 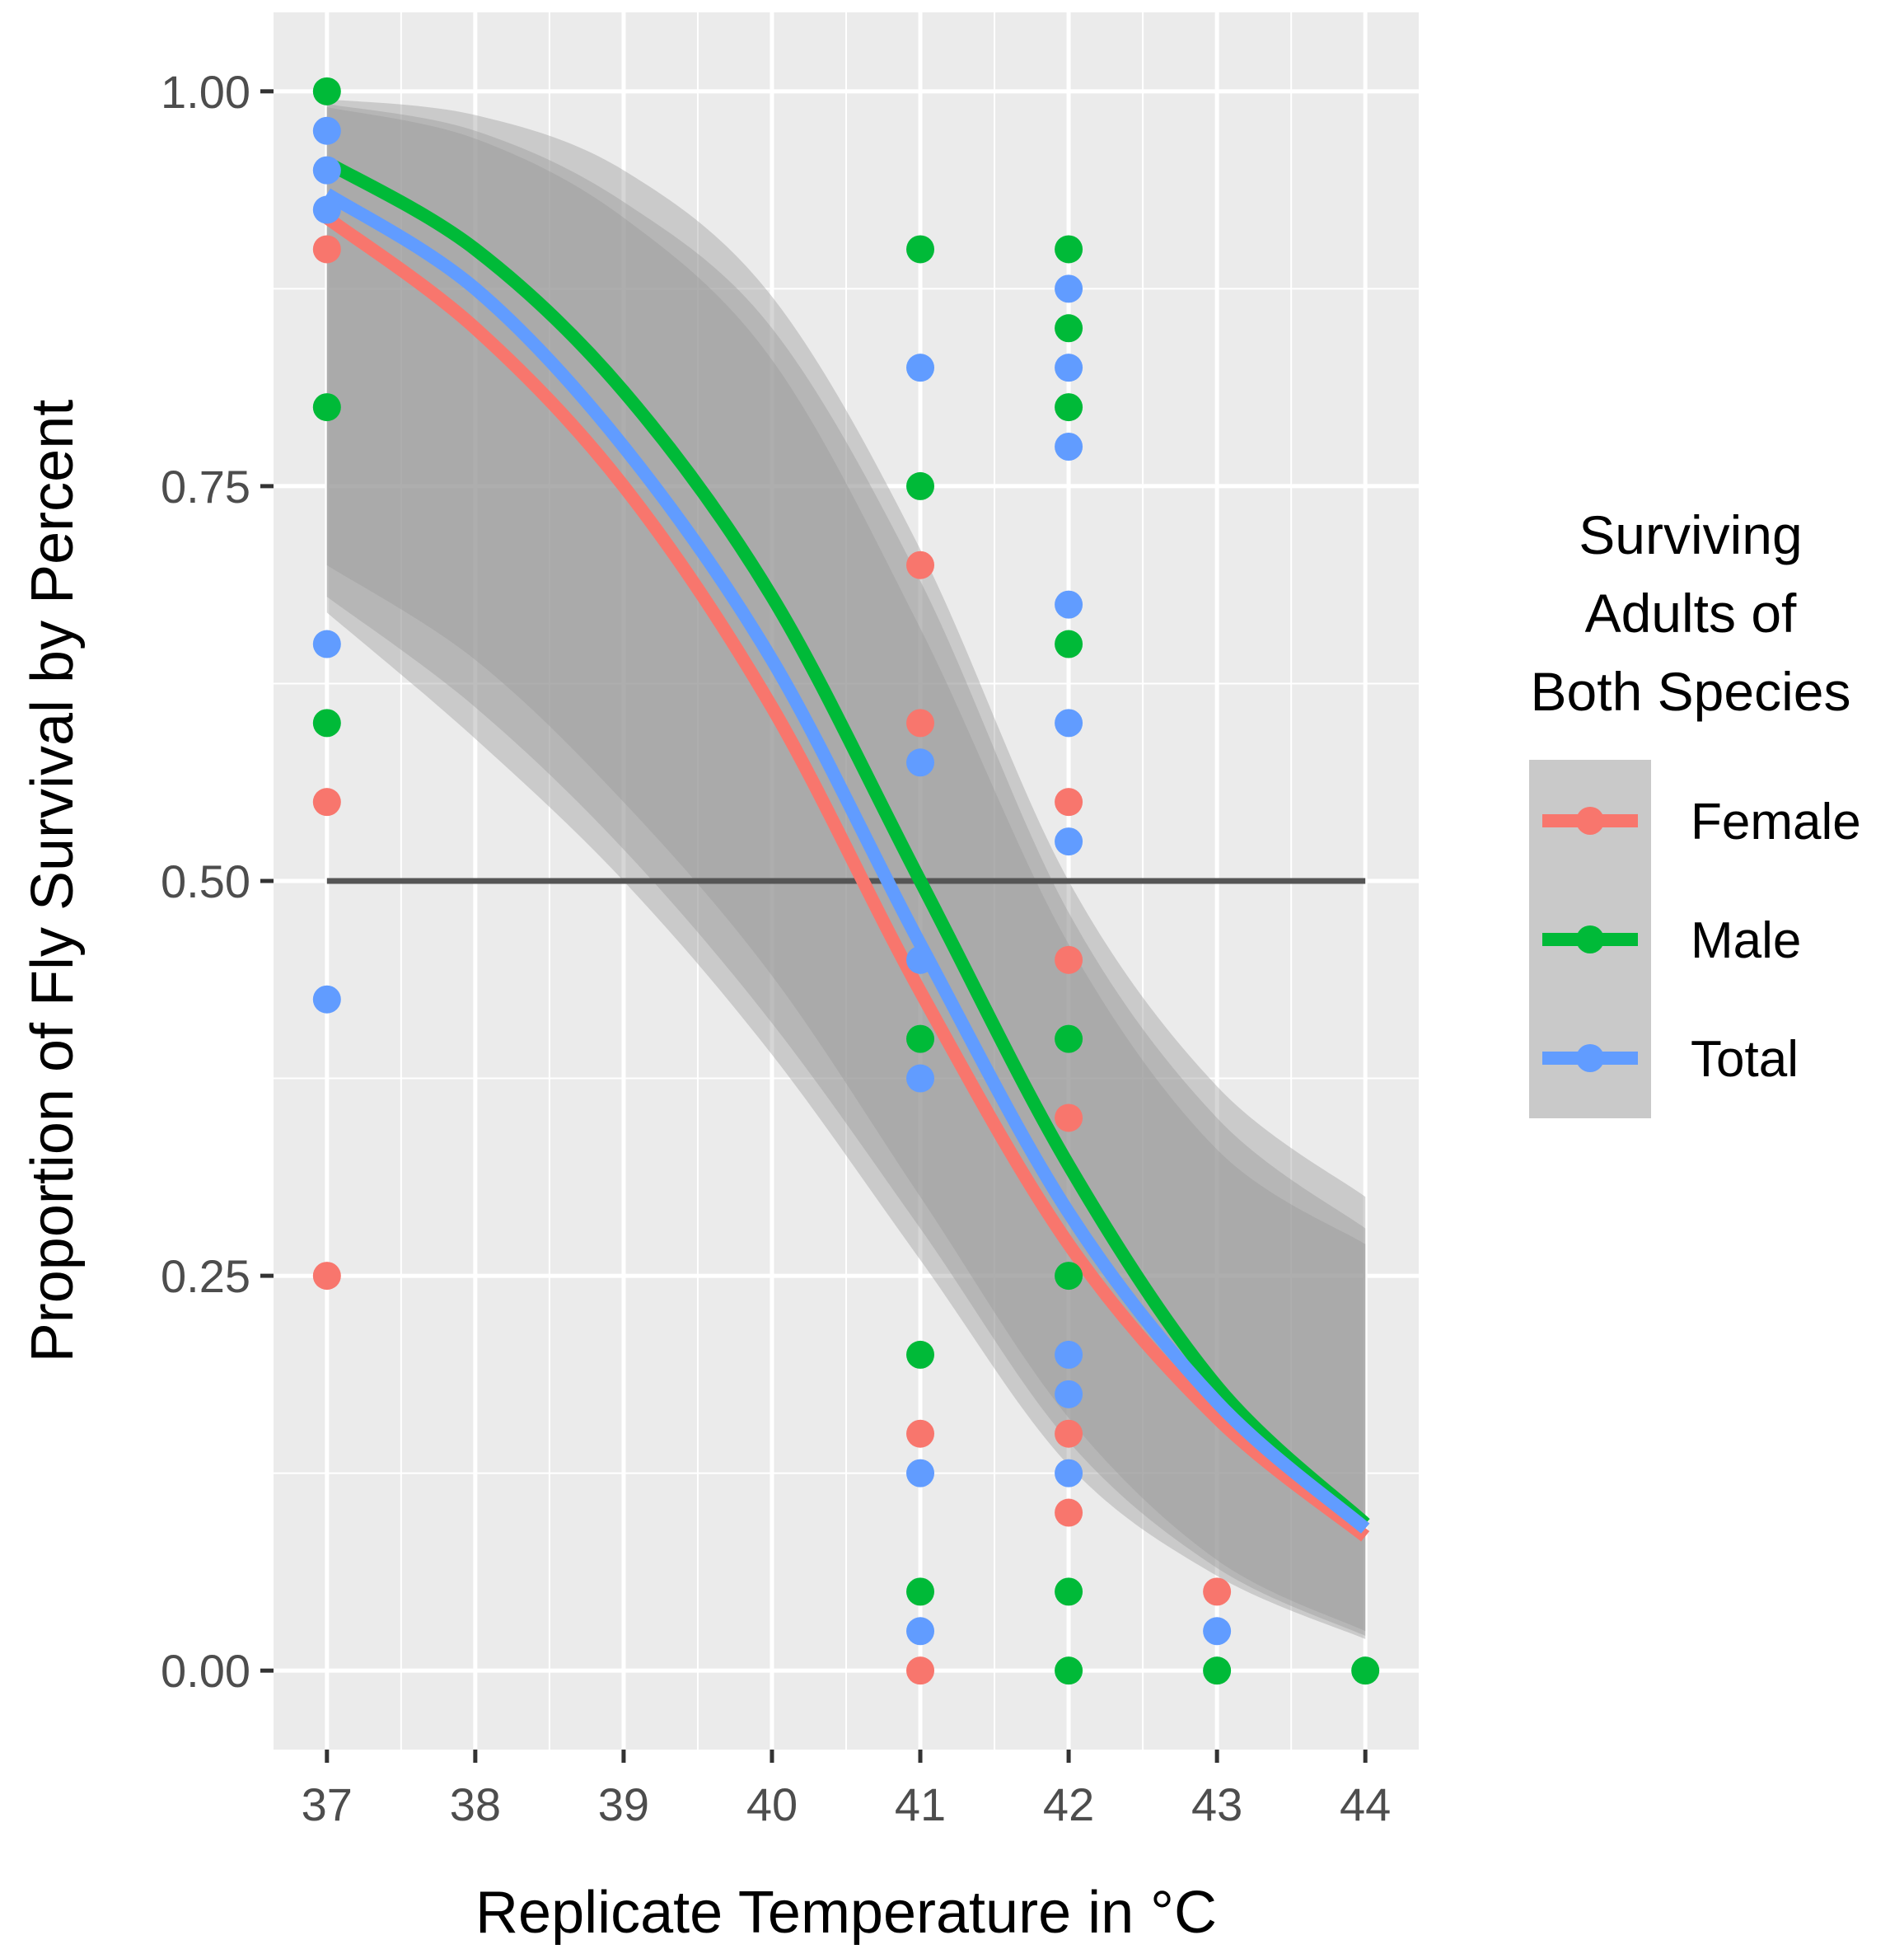 I want to click on legend-label: Female, so click(x=1776, y=822).